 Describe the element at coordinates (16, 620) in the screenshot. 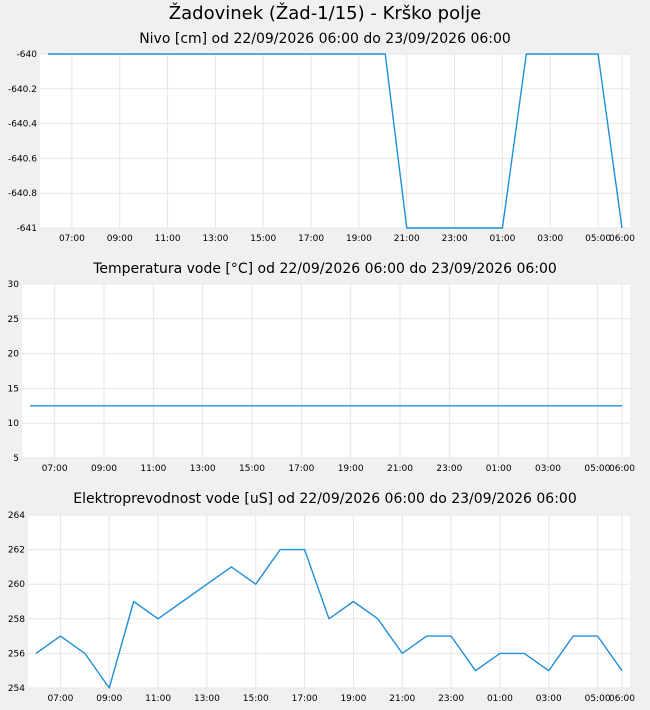

I see `y-tick-label: 258` at that location.